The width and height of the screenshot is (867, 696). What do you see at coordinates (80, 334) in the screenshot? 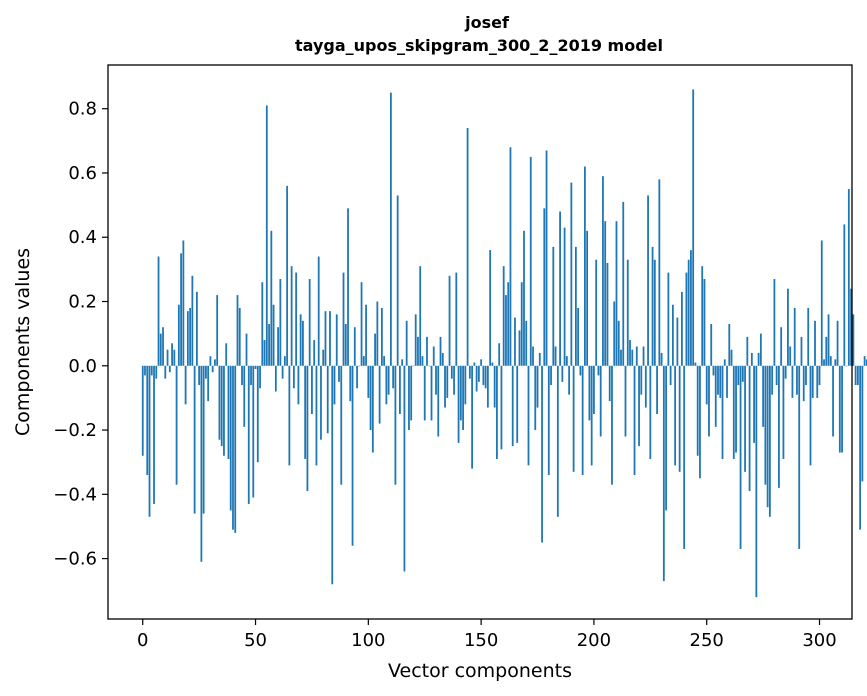
I see `y-axis: −0.6 −0.4 −0.2 0.0 0.2 0.4 0.6 0.8` at bounding box center [80, 334].